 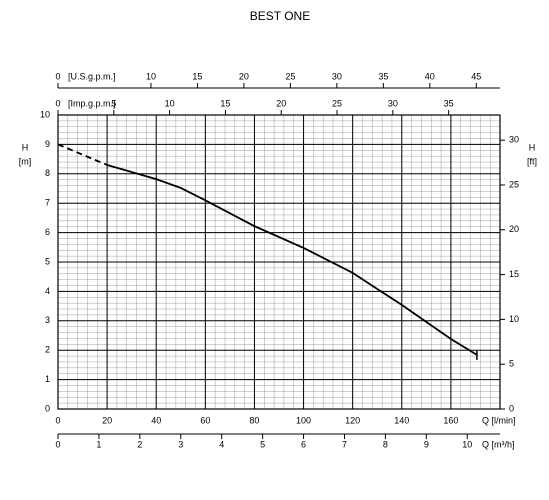 I want to click on axis-tick-label: 6, so click(x=303, y=444).